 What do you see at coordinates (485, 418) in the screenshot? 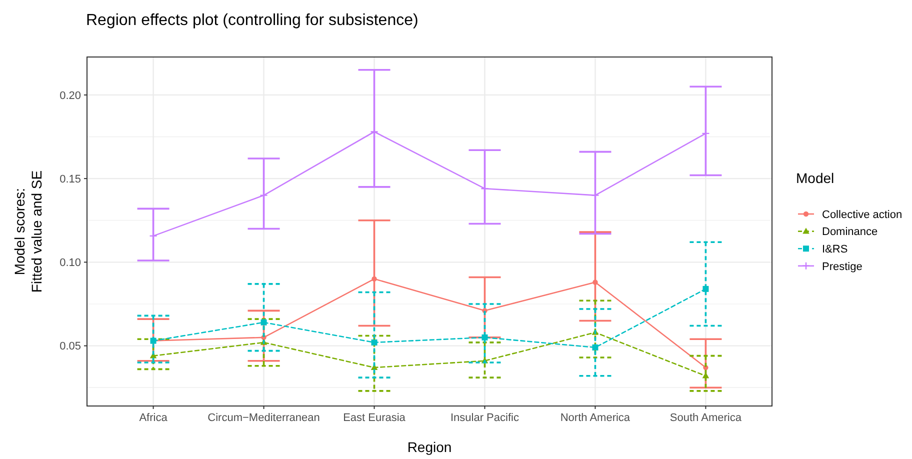
I see `x-tick-label: Insular Pacific` at bounding box center [485, 418].